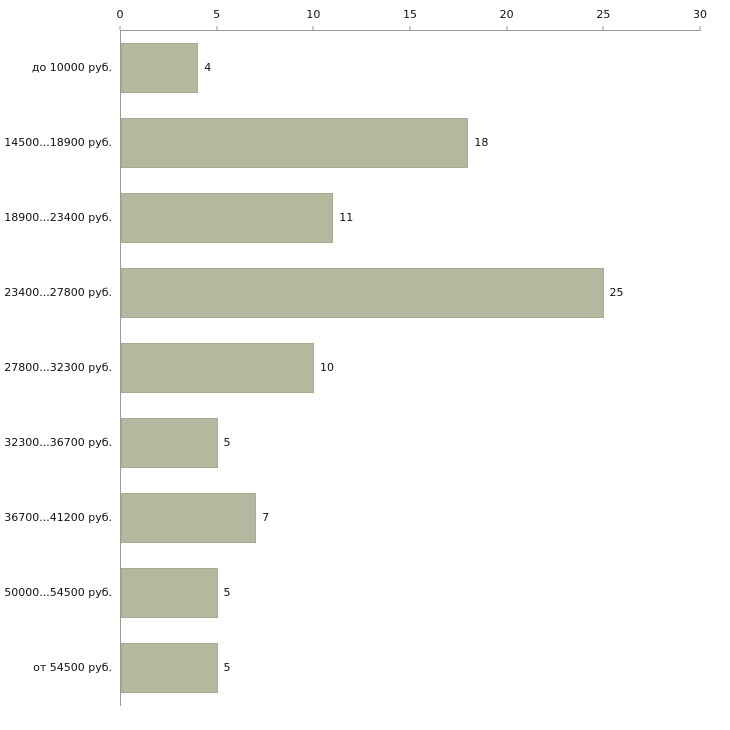 Image resolution: width=730 pixels, height=730 pixels. What do you see at coordinates (410, 517) in the screenshot?
I see `bar-track: 7` at bounding box center [410, 517].